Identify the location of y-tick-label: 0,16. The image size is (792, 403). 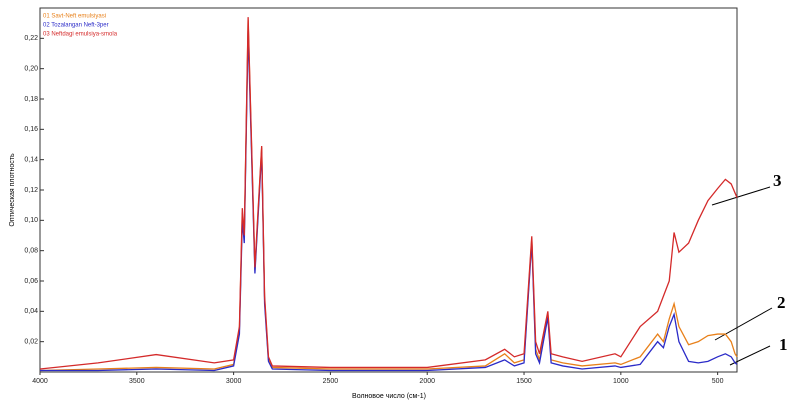
(31, 129).